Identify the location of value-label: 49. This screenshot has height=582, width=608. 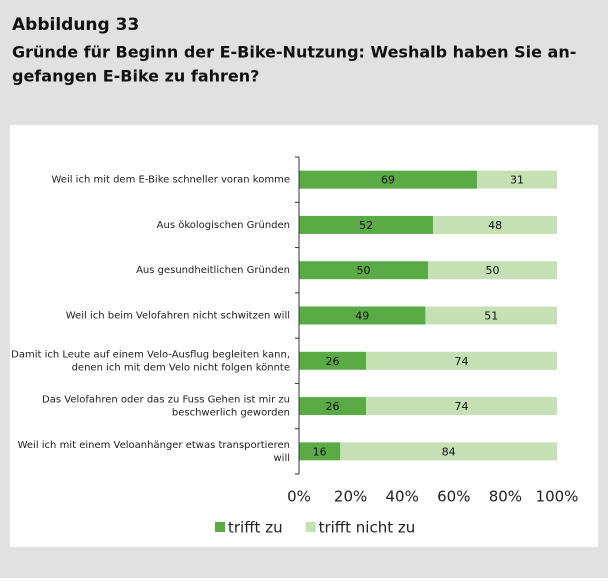
(362, 316).